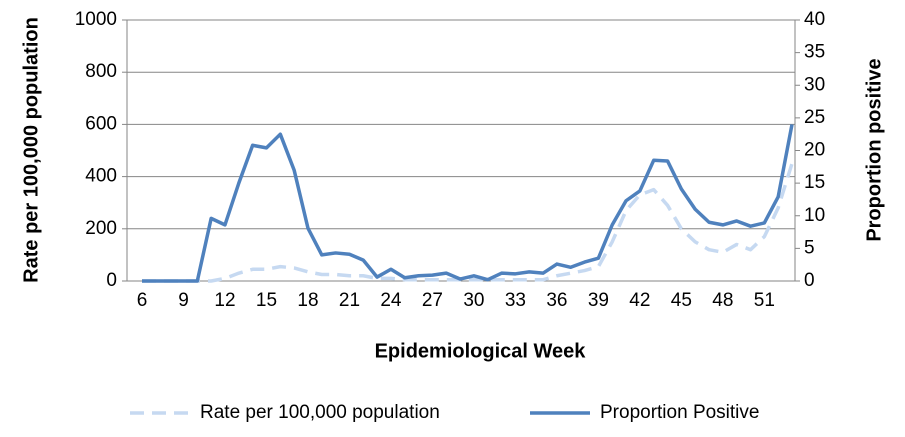 The width and height of the screenshot is (905, 437). What do you see at coordinates (814, 117) in the screenshot?
I see `y2-tick-label: 25` at bounding box center [814, 117].